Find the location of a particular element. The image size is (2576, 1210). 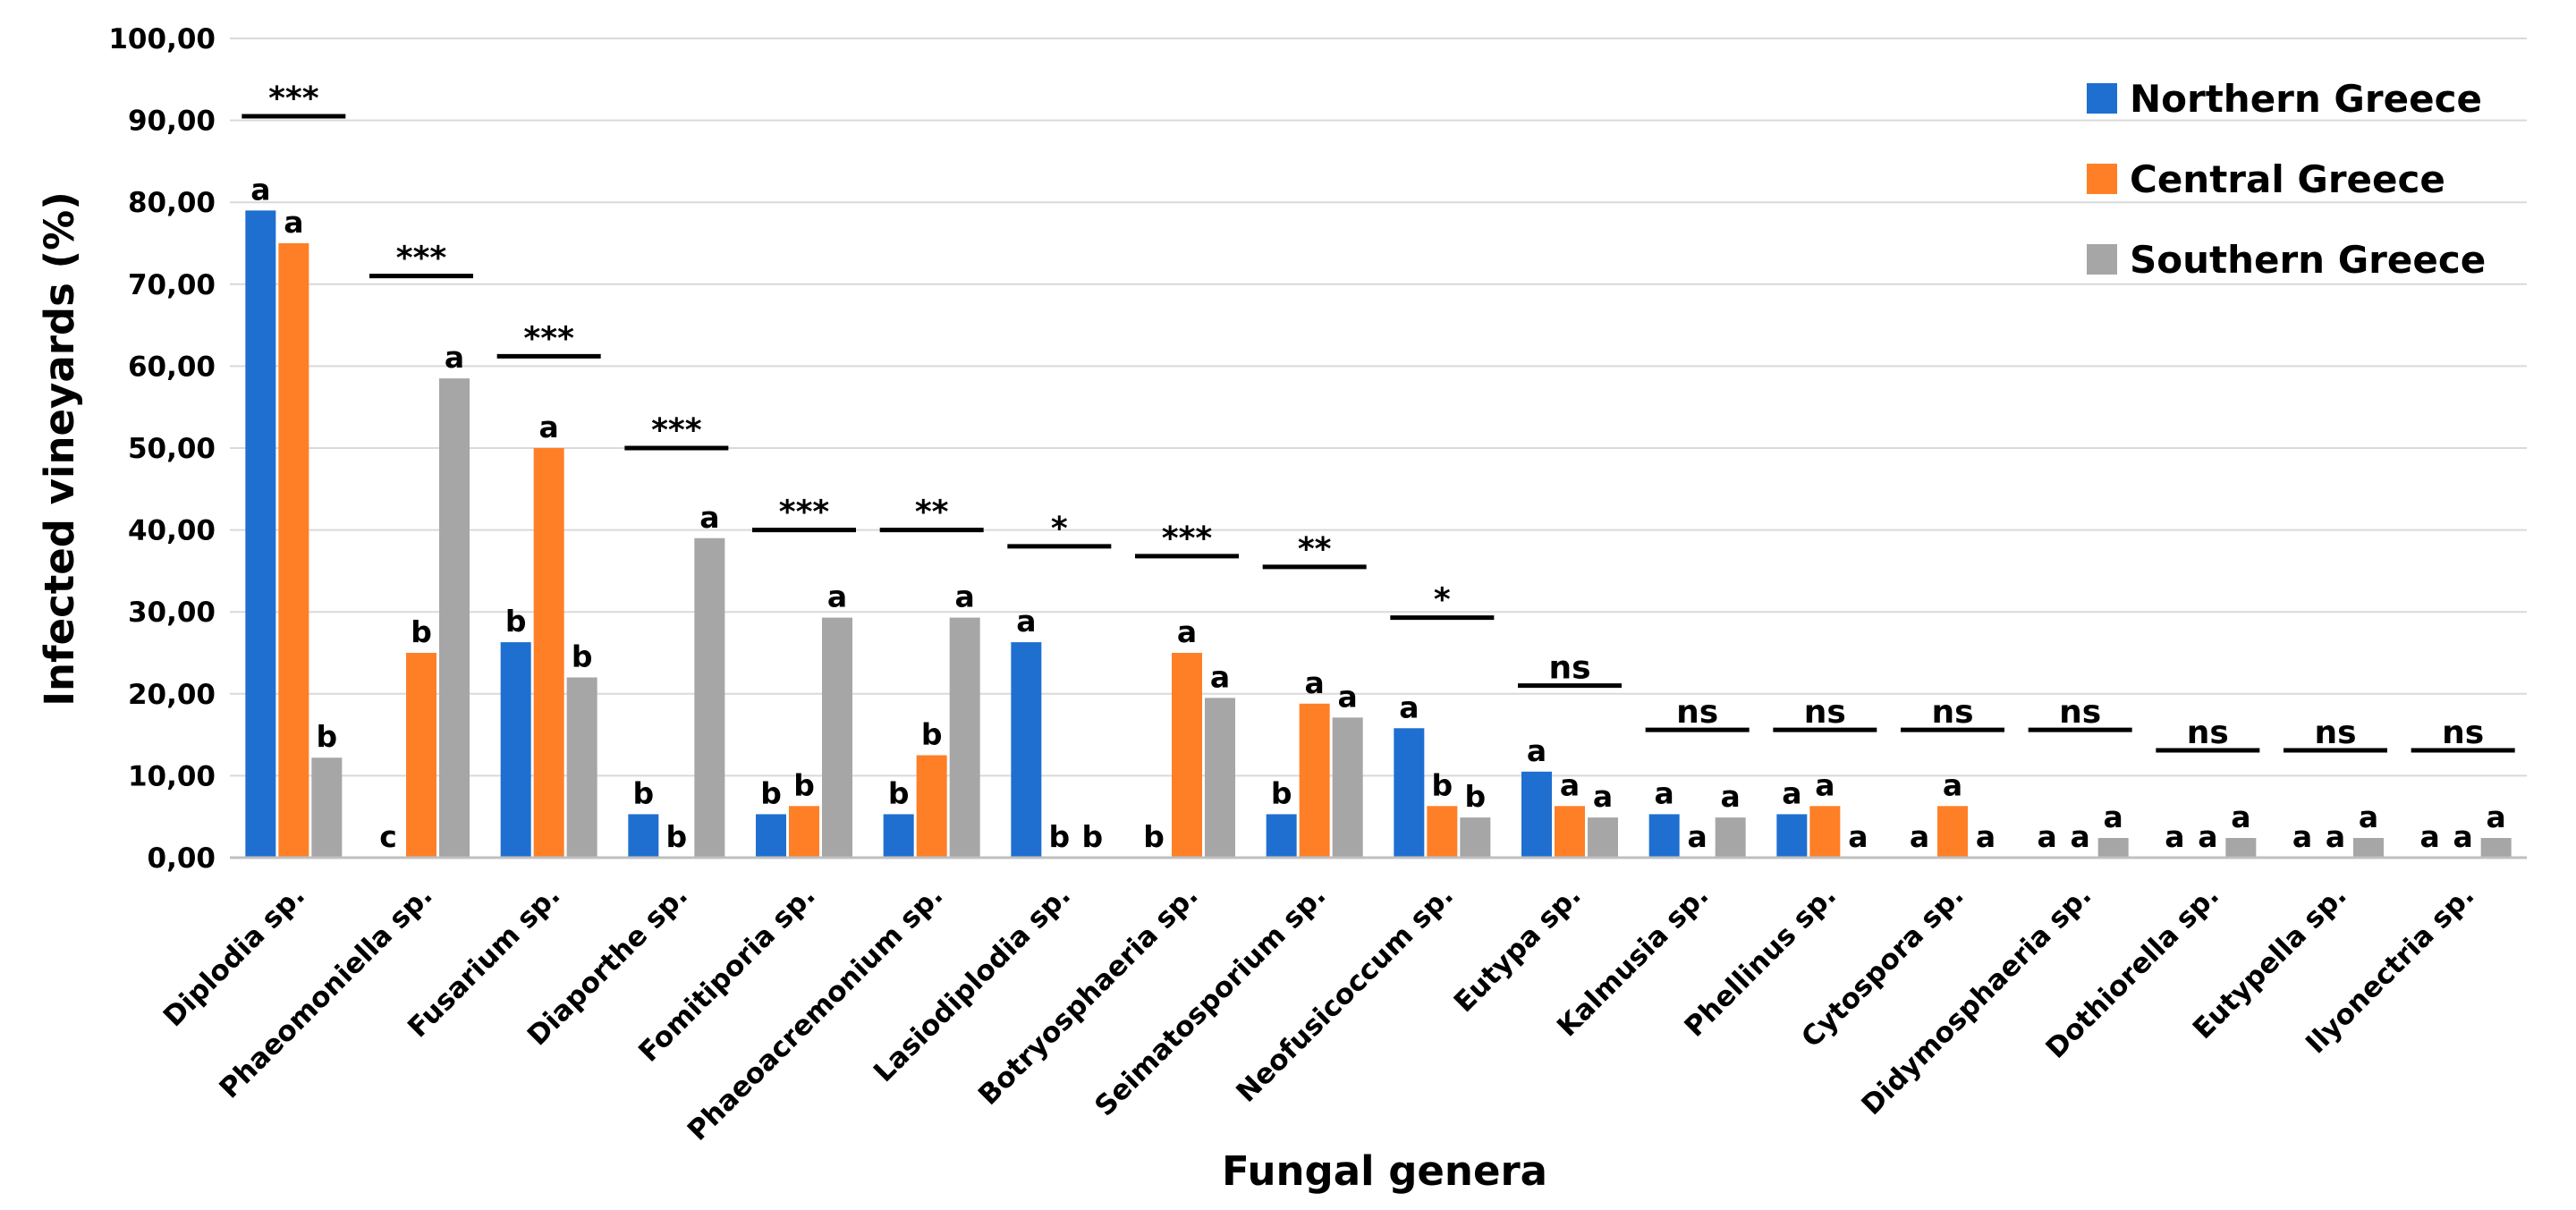

y-tick-label: 80,00 is located at coordinates (172, 203).